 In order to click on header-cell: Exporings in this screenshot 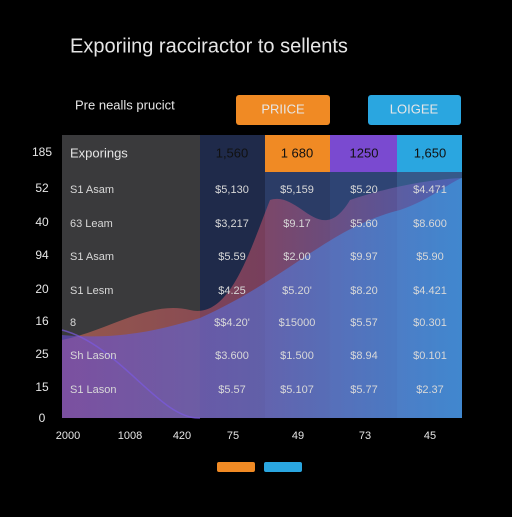, I will do `click(99, 152)`.